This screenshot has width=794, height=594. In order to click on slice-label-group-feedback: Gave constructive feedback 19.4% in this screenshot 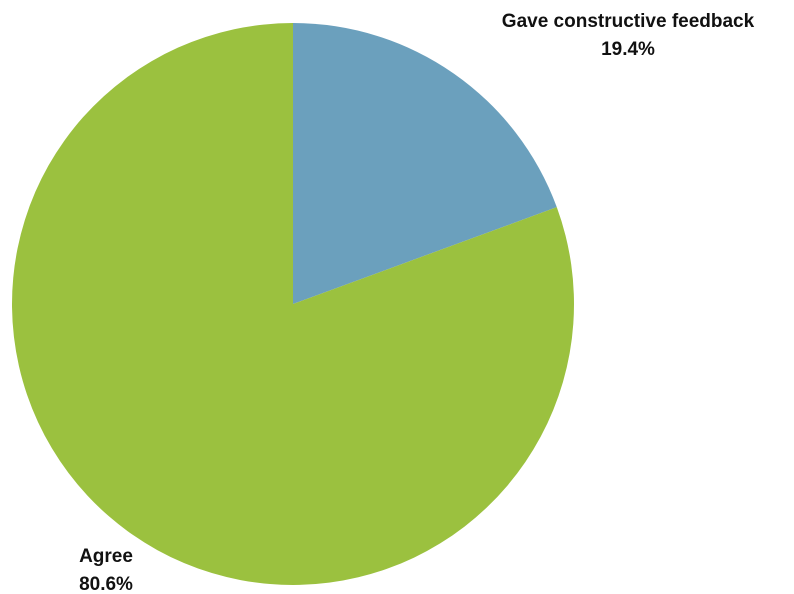, I will do `click(628, 35)`.